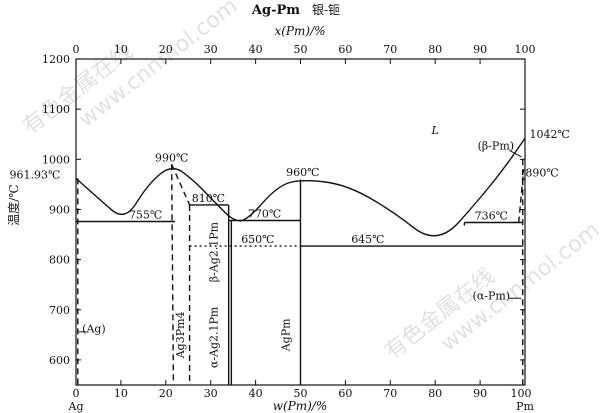 The height and width of the screenshot is (413, 600). Describe the element at coordinates (94, 328) in the screenshot. I see `phase-label: (Ag)` at that location.